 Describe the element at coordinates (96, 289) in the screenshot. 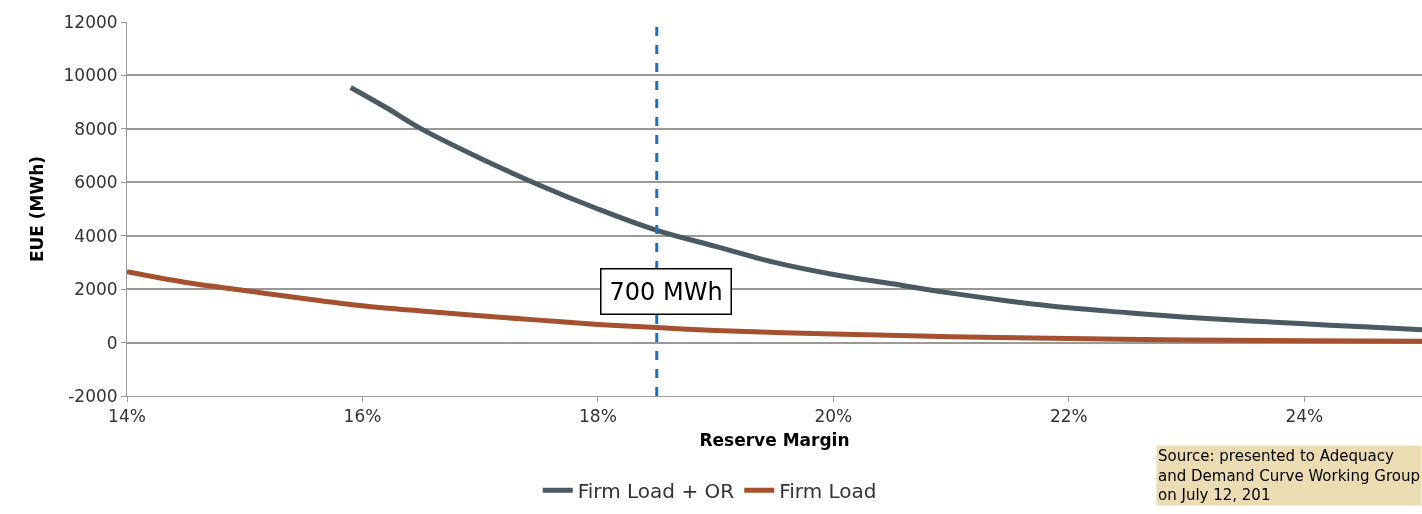

I see `y-tick-label: 2000` at that location.